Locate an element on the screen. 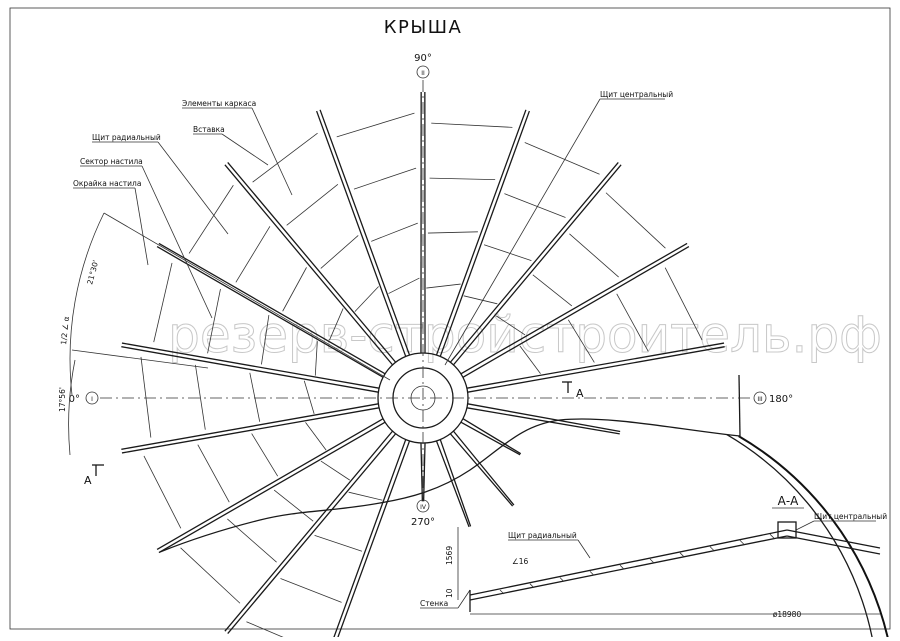 The image size is (900, 641). callout-central-panel: Щит центральный is located at coordinates (636, 94).